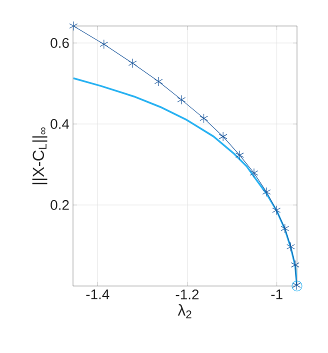  What do you see at coordinates (276, 295) in the screenshot?
I see `x-tick-label: -1` at bounding box center [276, 295].